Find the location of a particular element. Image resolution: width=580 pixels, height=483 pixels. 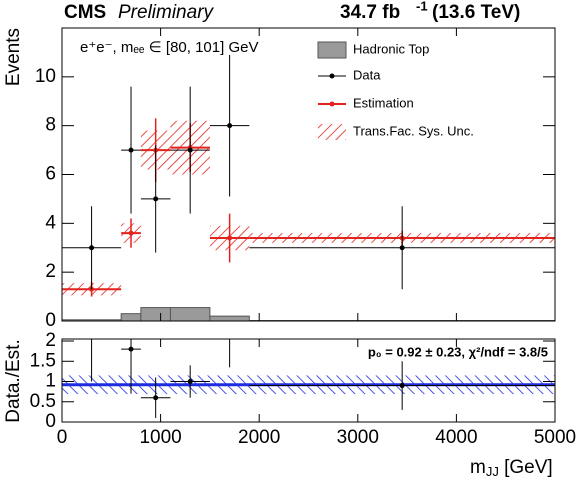

y-tick-label: 10 is located at coordinates (45, 76).